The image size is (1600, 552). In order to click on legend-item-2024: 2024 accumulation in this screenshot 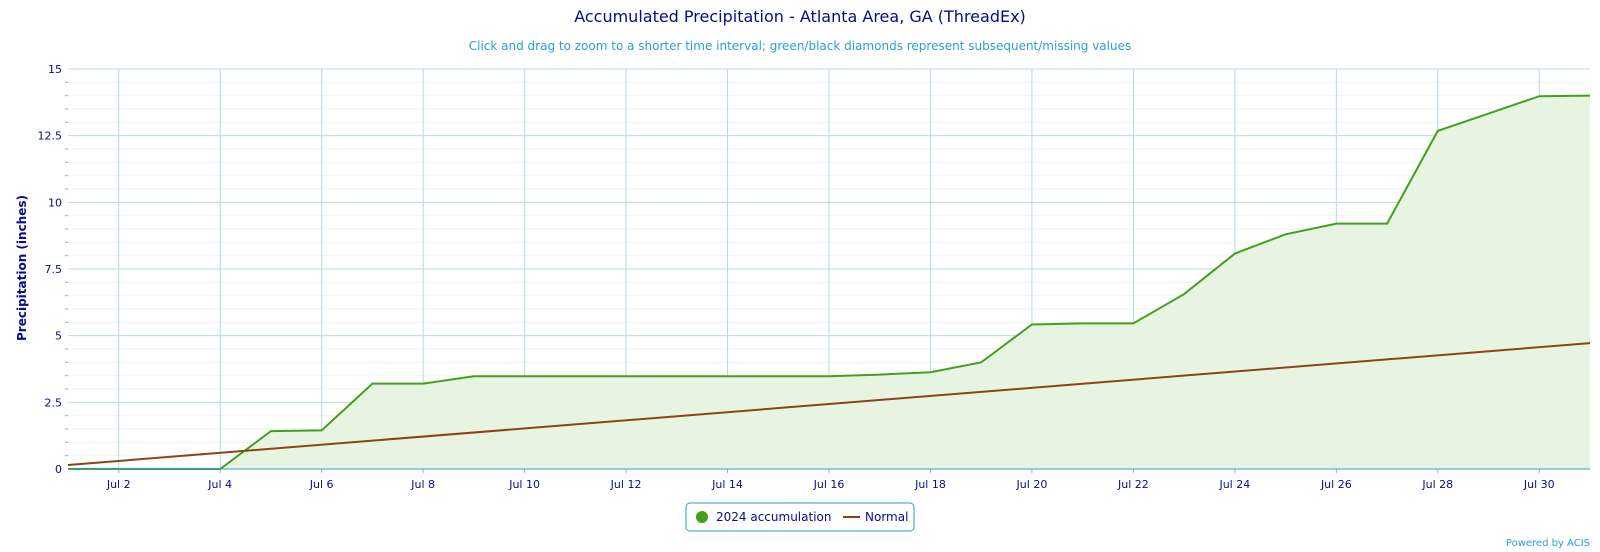, I will do `click(763, 517)`.